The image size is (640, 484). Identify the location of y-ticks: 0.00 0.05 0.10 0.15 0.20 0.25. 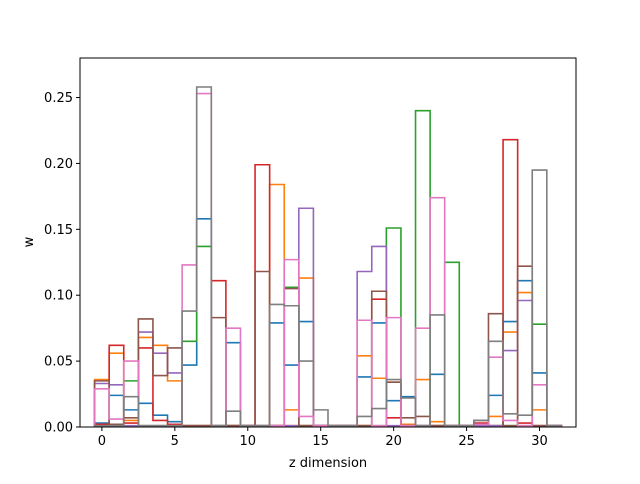
(62, 263).